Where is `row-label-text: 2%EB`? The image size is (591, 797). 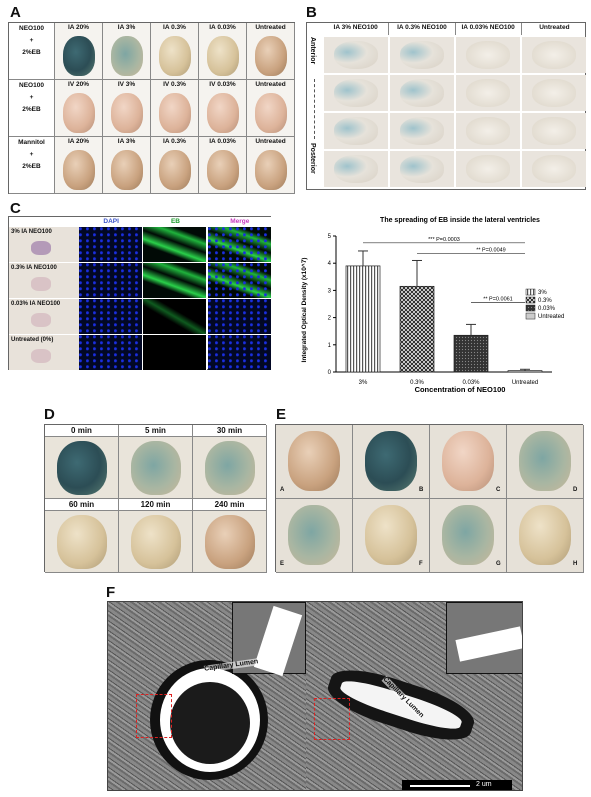 row-label-text: 2%EB is located at coordinates (31, 52).